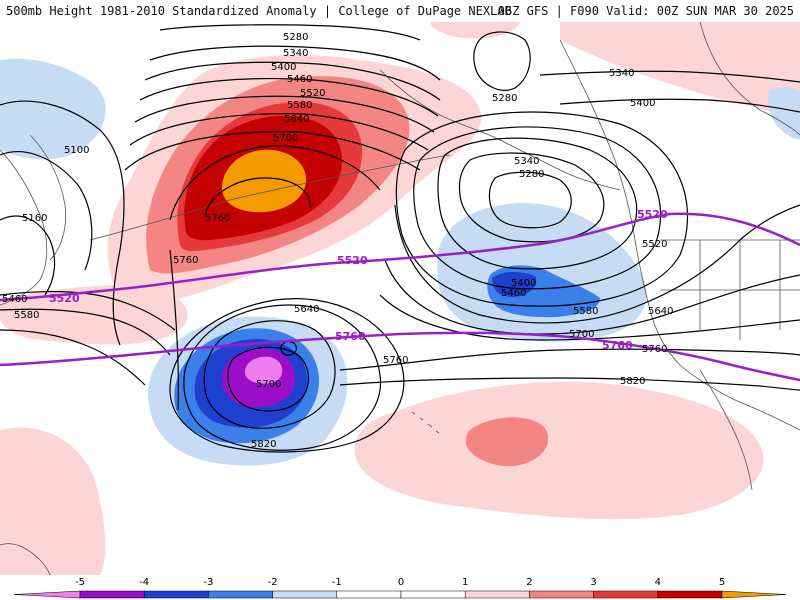 The image size is (800, 600). What do you see at coordinates (53, 109) in the screenshot?
I see `neg1-northwest` at bounding box center [53, 109].